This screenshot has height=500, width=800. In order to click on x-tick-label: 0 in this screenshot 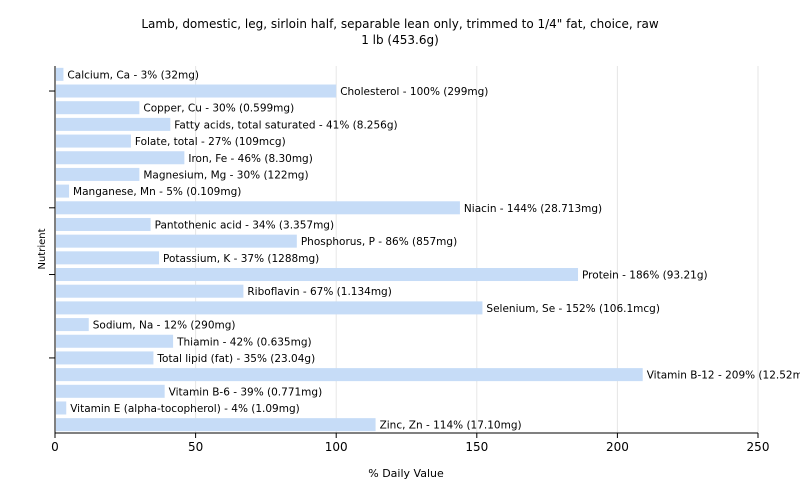, I will do `click(55, 447)`.